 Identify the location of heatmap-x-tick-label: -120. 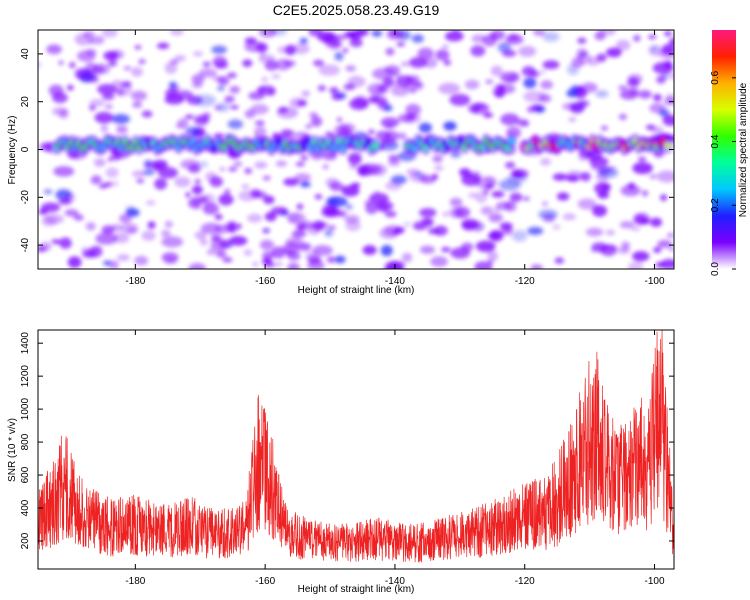
(525, 281).